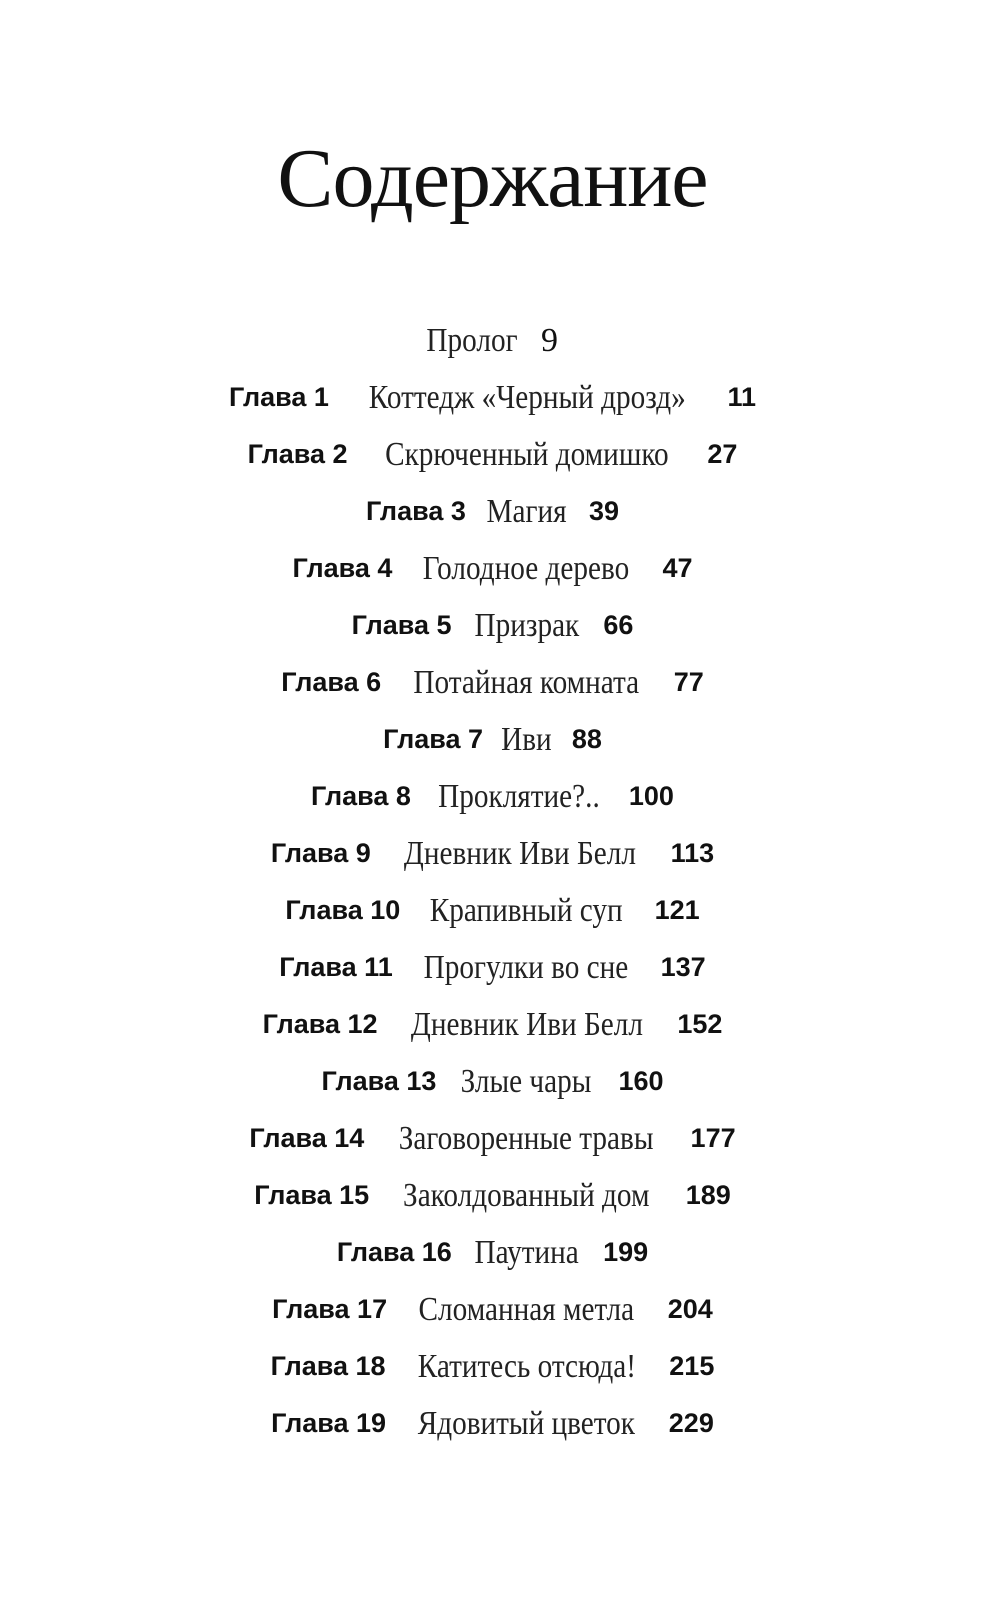  Describe the element at coordinates (519, 796) in the screenshot. I see `entry-name: Проклятие?..` at that location.